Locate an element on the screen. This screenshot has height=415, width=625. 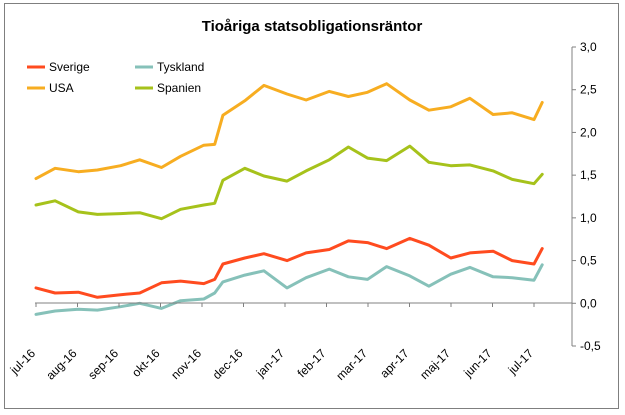
x-tick-label: maj-17 is located at coordinates (435, 364).